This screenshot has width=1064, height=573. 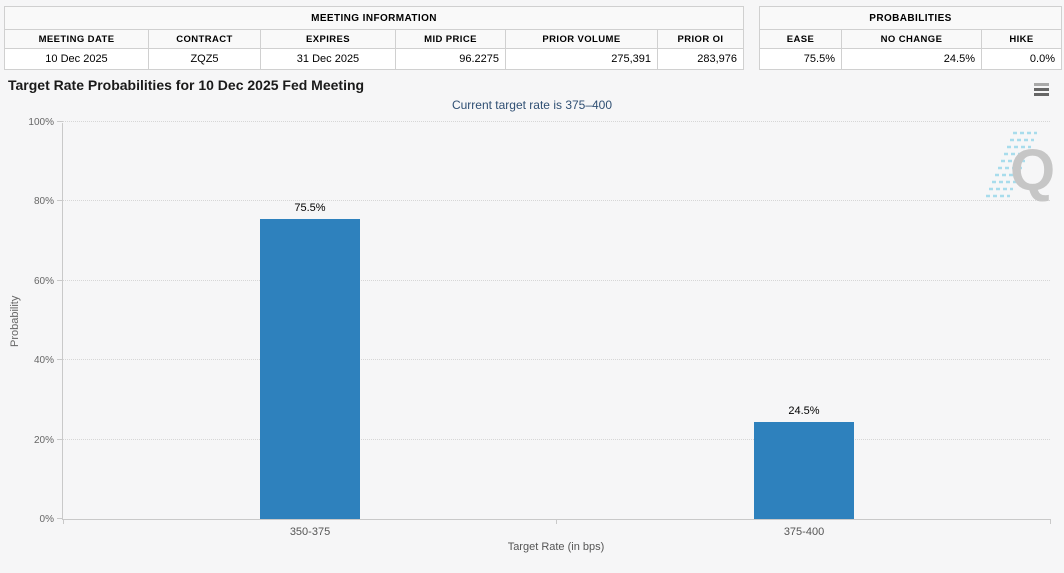 What do you see at coordinates (804, 410) in the screenshot?
I see `bar-value-label: 24.5%` at bounding box center [804, 410].